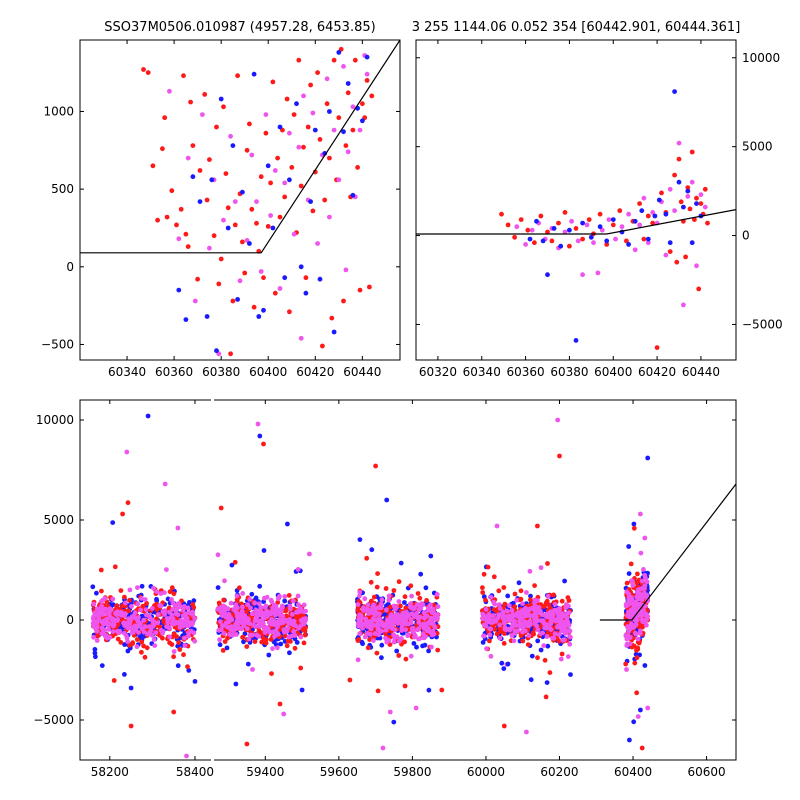 The width and height of the screenshot is (800, 800). I want to click on recent-ytick-label: 0, so click(746, 236).